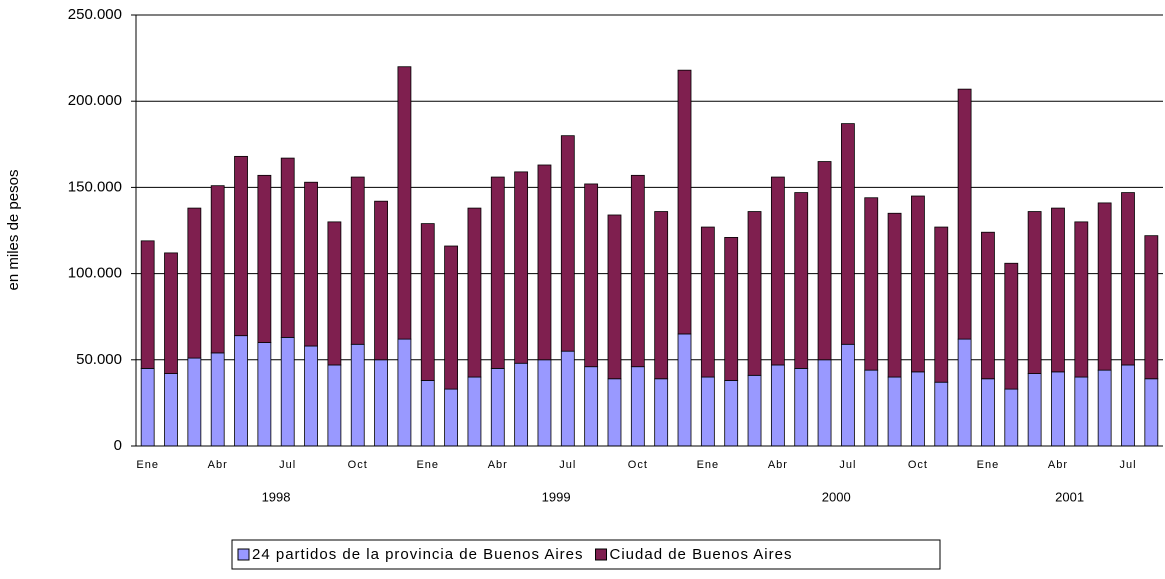  I want to click on y-tick-label: 50.000, so click(99, 359).